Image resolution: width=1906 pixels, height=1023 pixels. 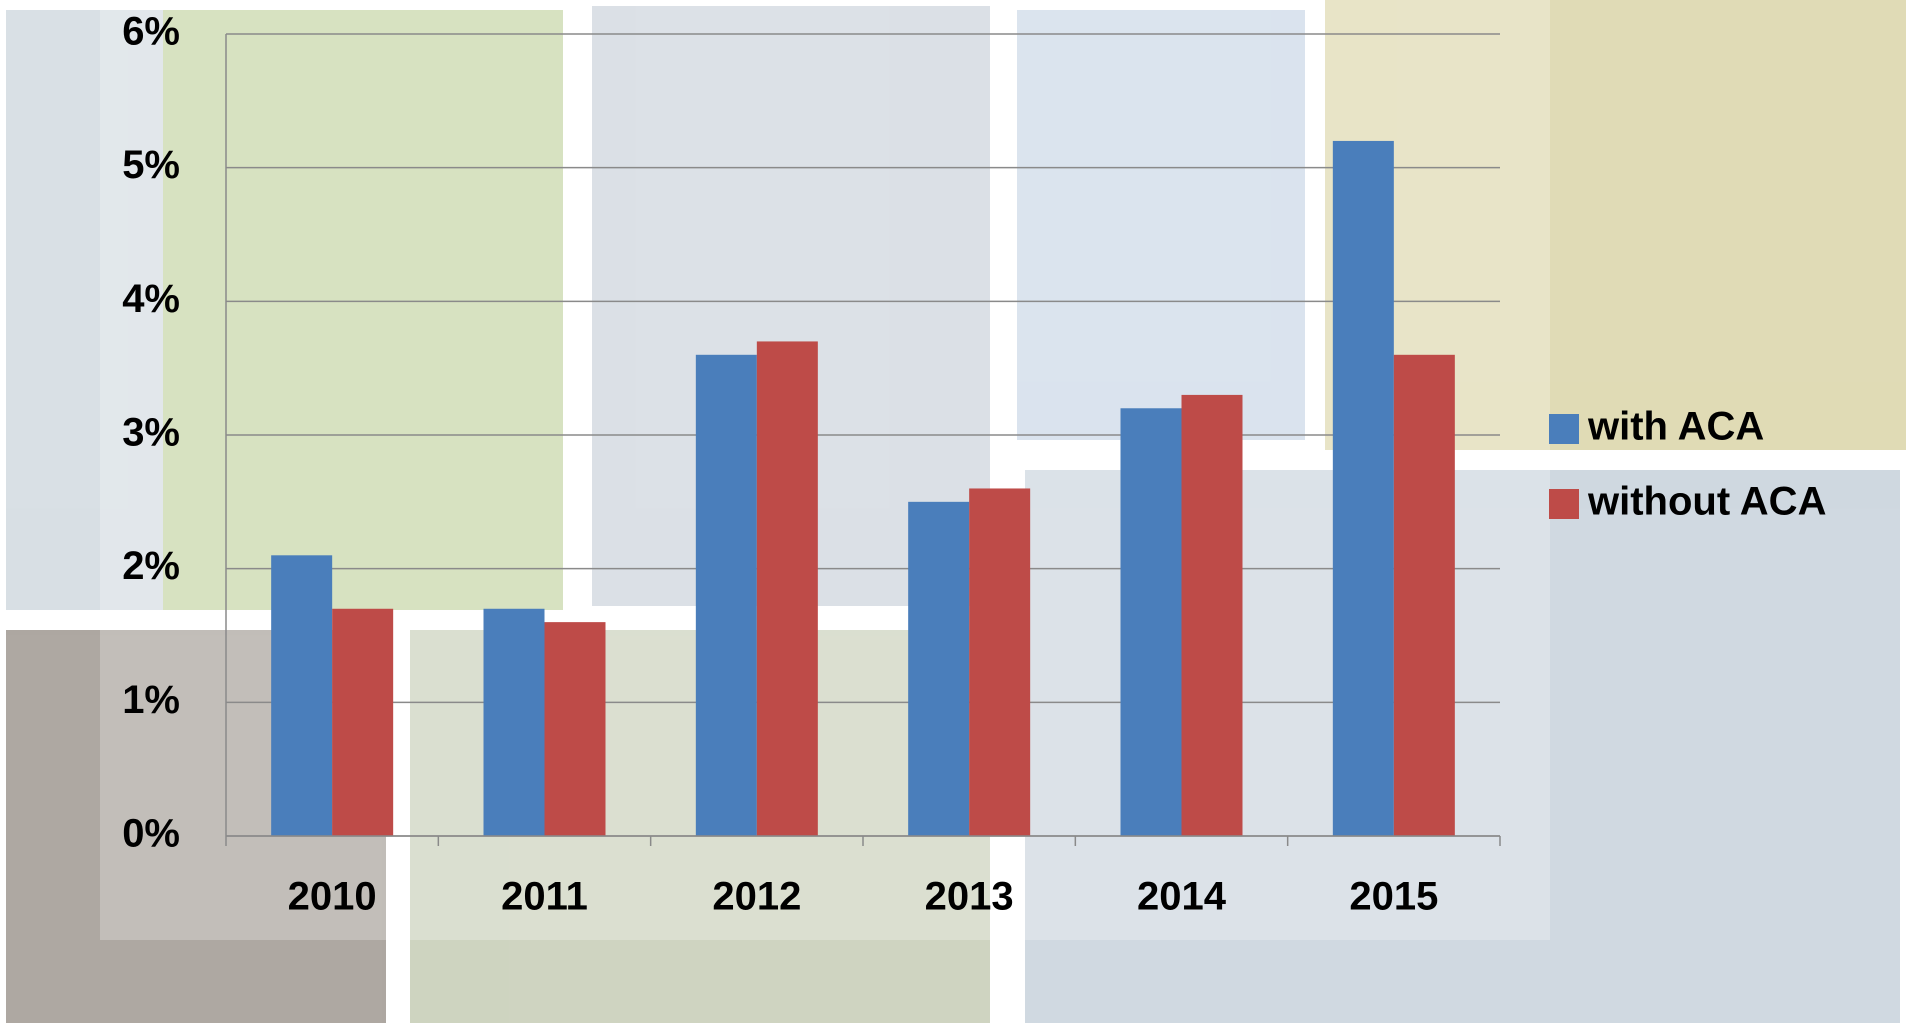 I want to click on y-tick-label: 2%, so click(x=151, y=566).